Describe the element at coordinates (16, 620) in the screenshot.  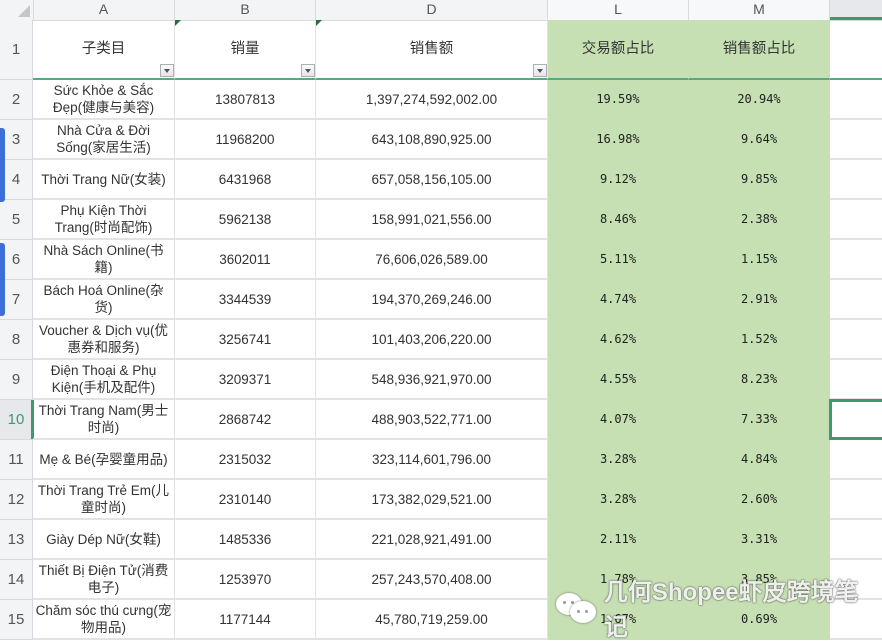
I see `row-header-15: 15` at that location.